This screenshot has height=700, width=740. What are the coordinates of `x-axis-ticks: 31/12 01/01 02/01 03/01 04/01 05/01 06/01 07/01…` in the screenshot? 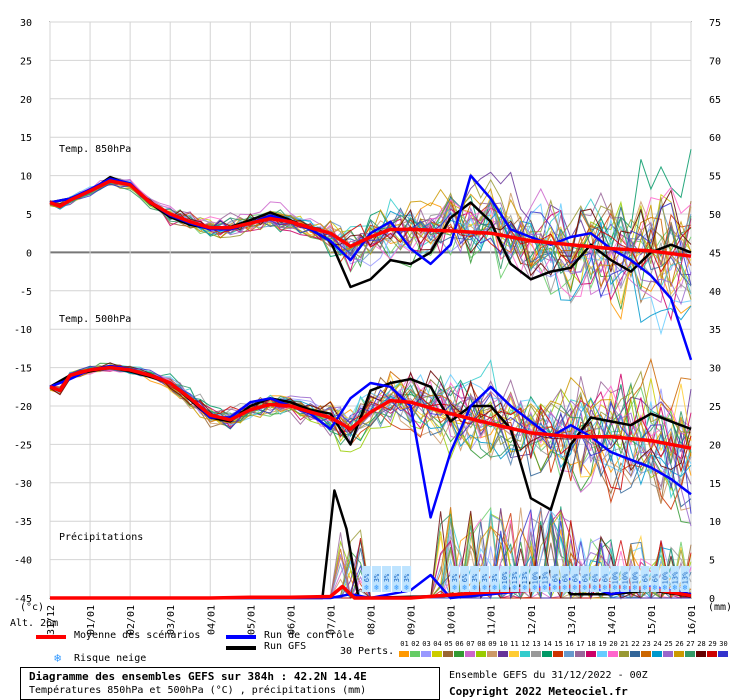 It's located at (372, 620).